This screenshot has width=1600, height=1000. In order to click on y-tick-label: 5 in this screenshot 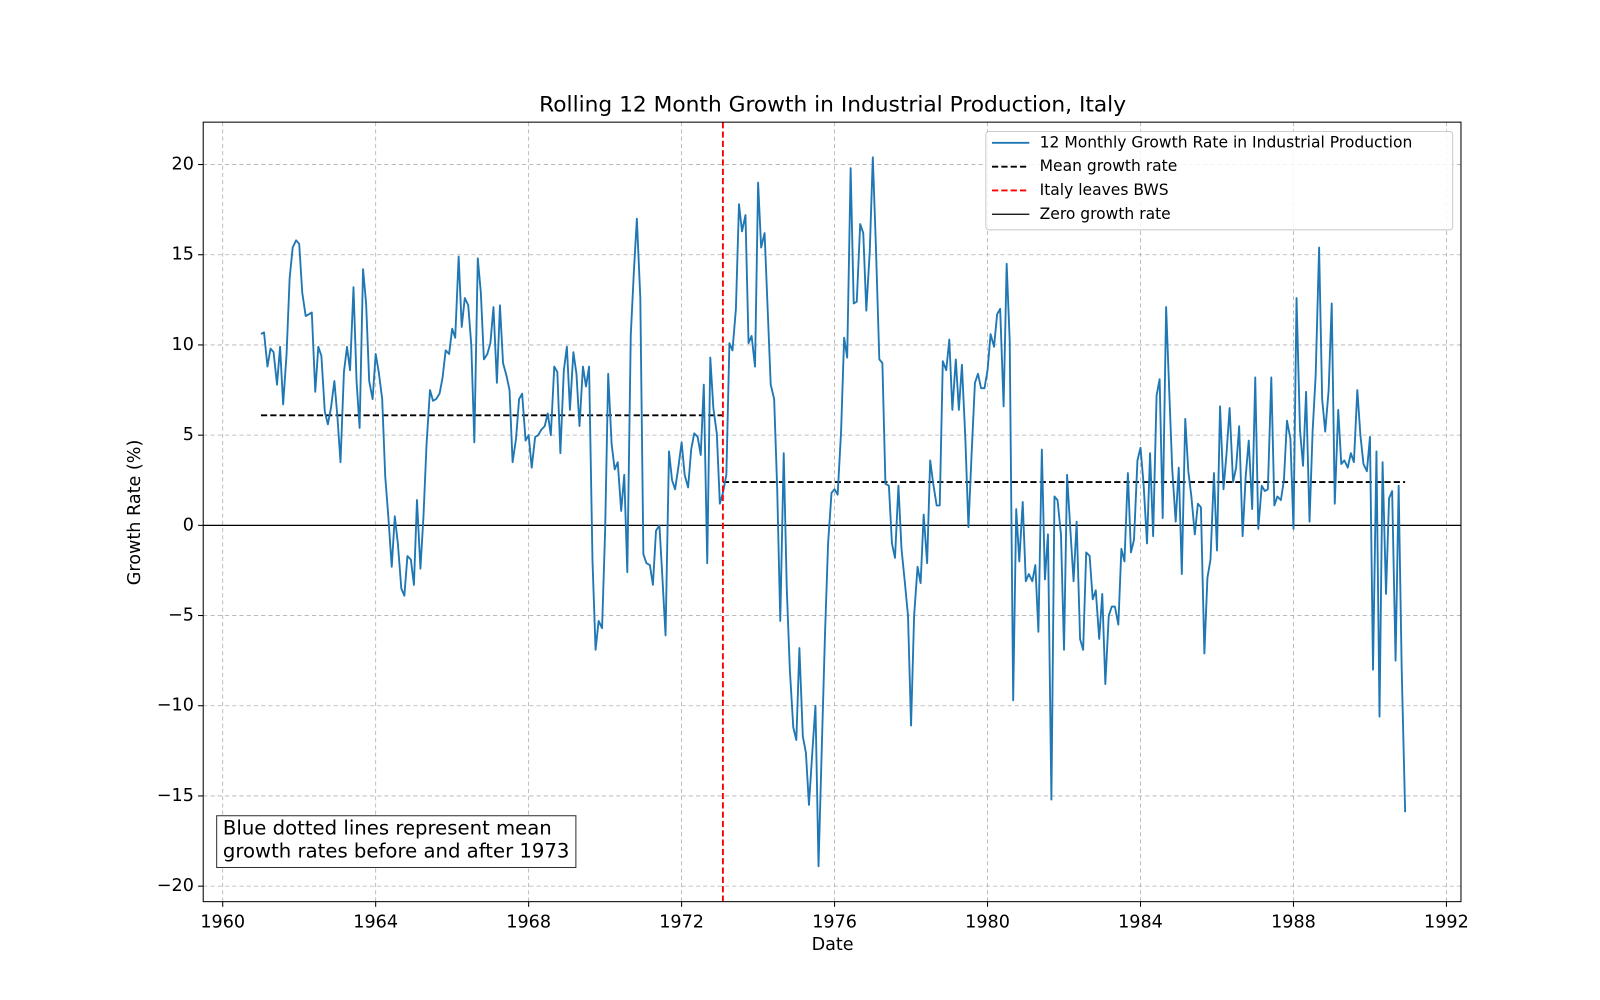, I will do `click(188, 435)`.